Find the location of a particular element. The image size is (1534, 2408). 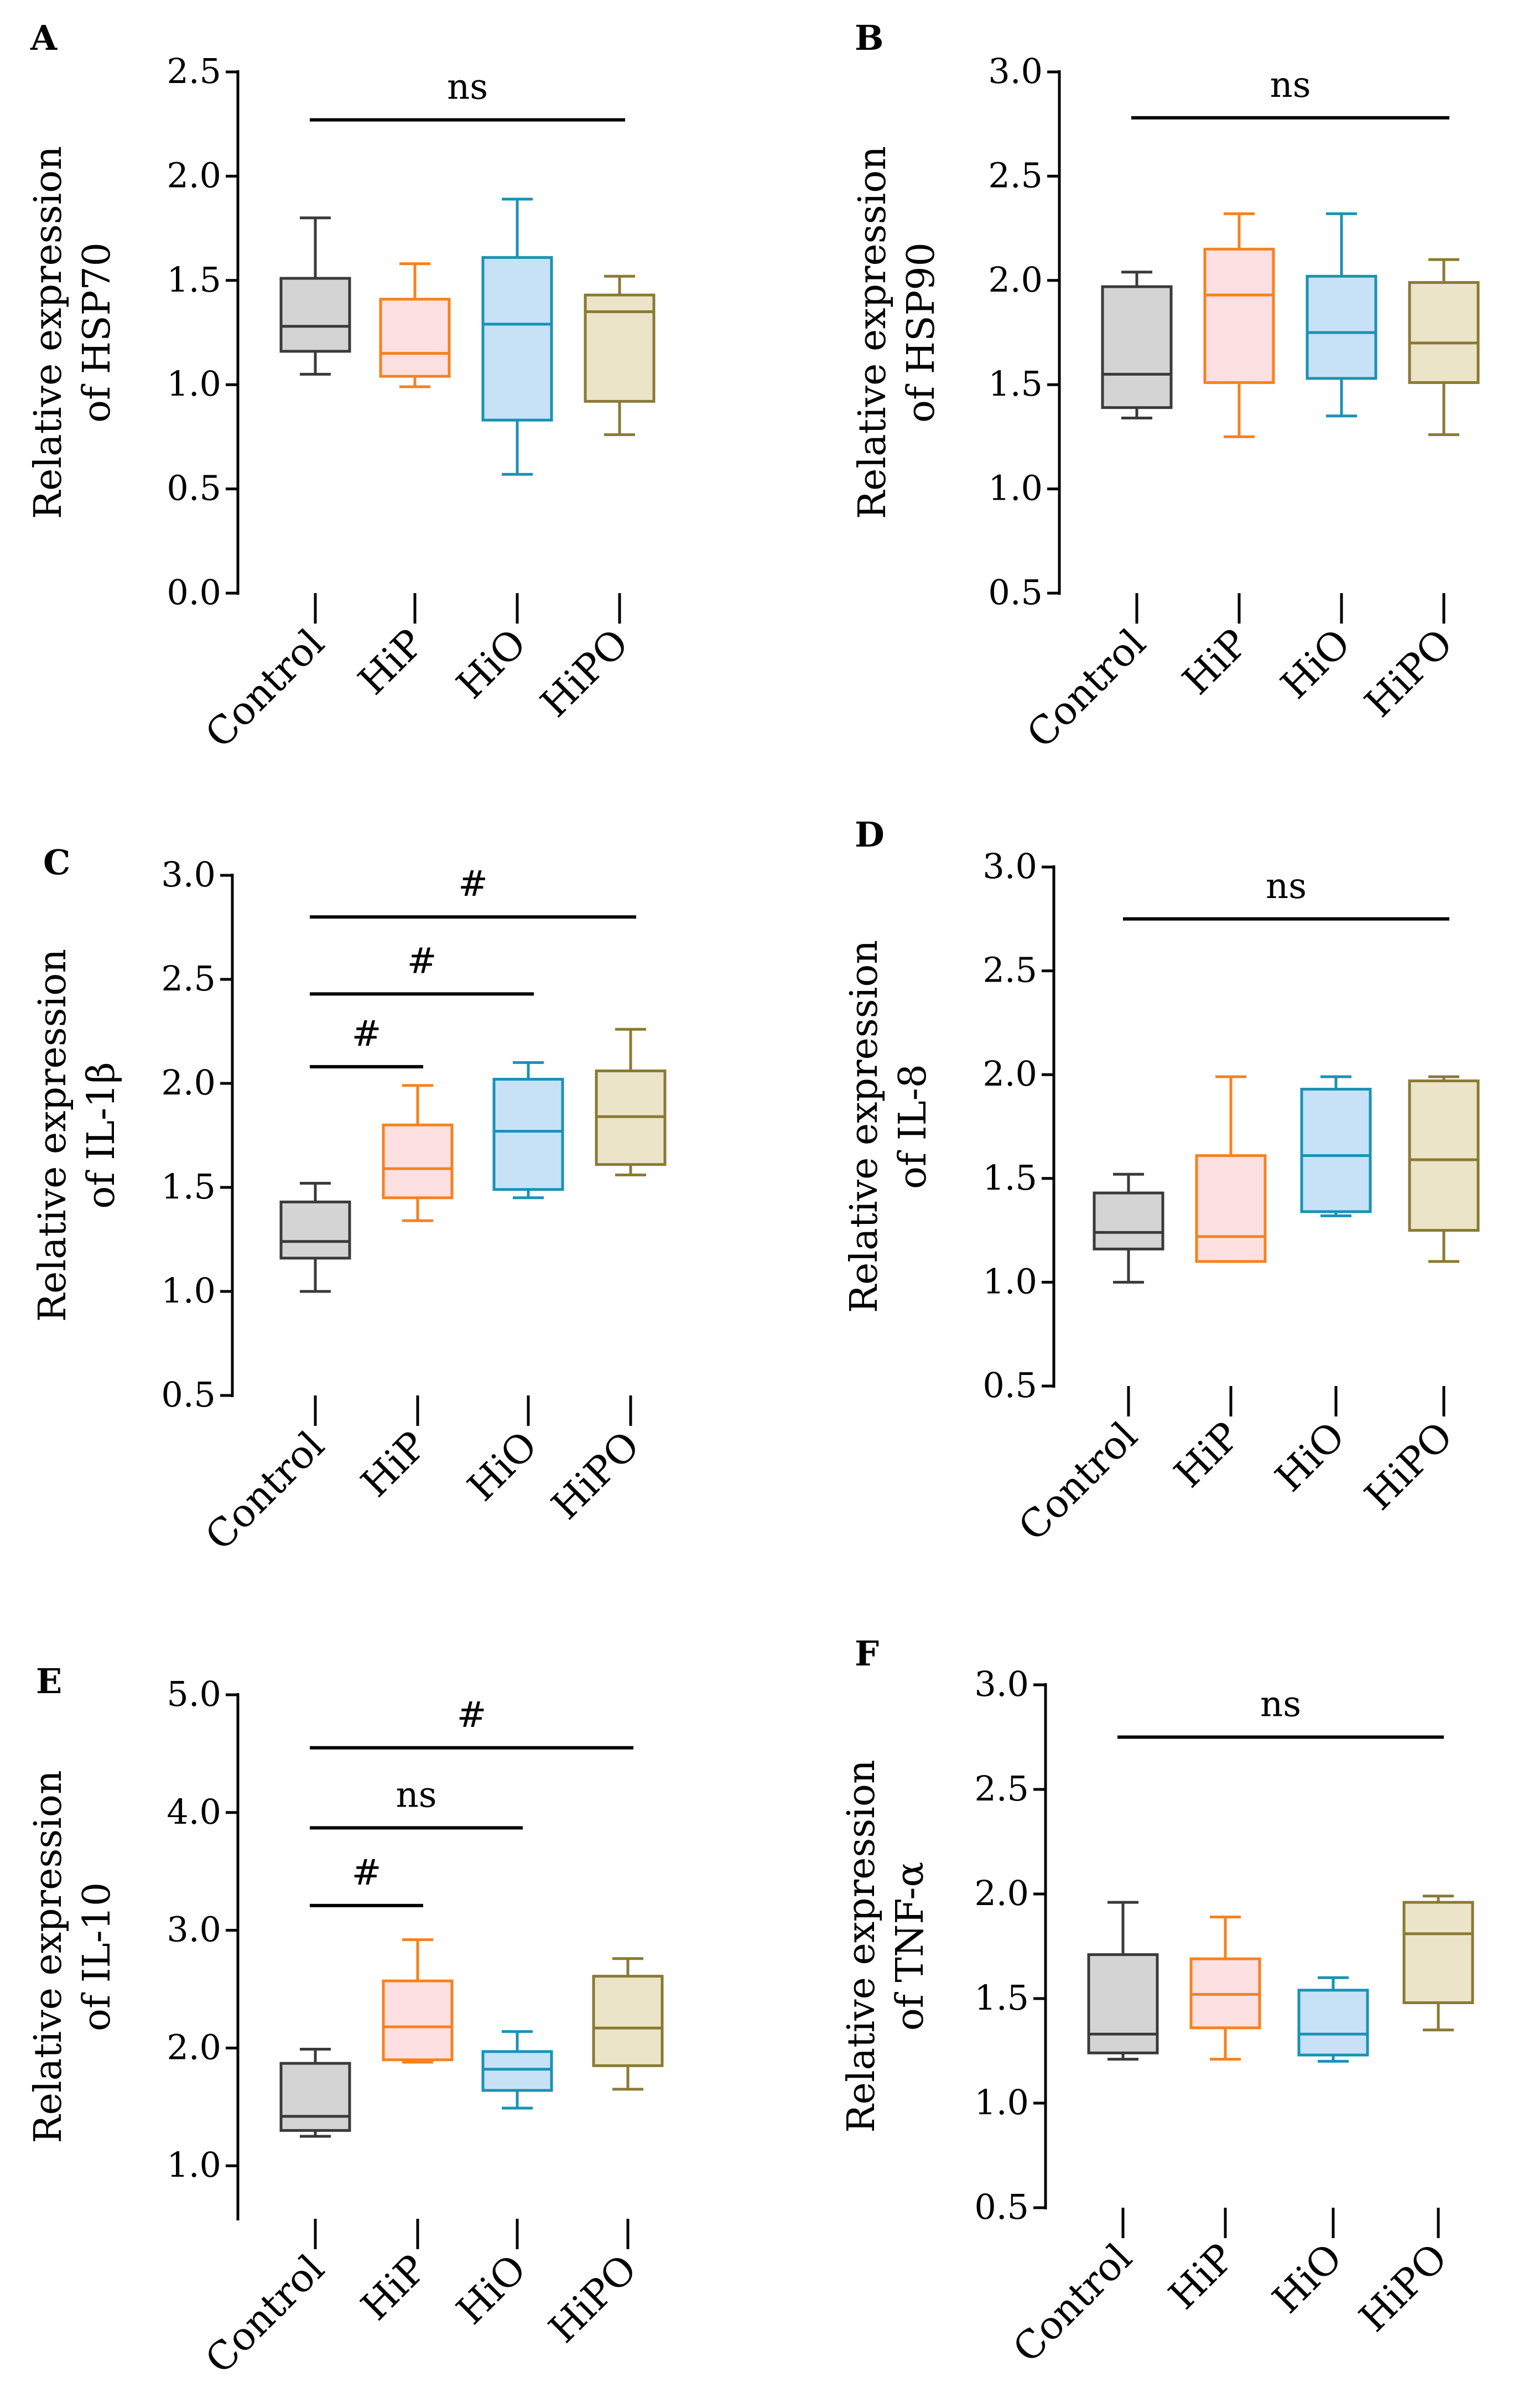

panel-letter: F is located at coordinates (867, 1653).